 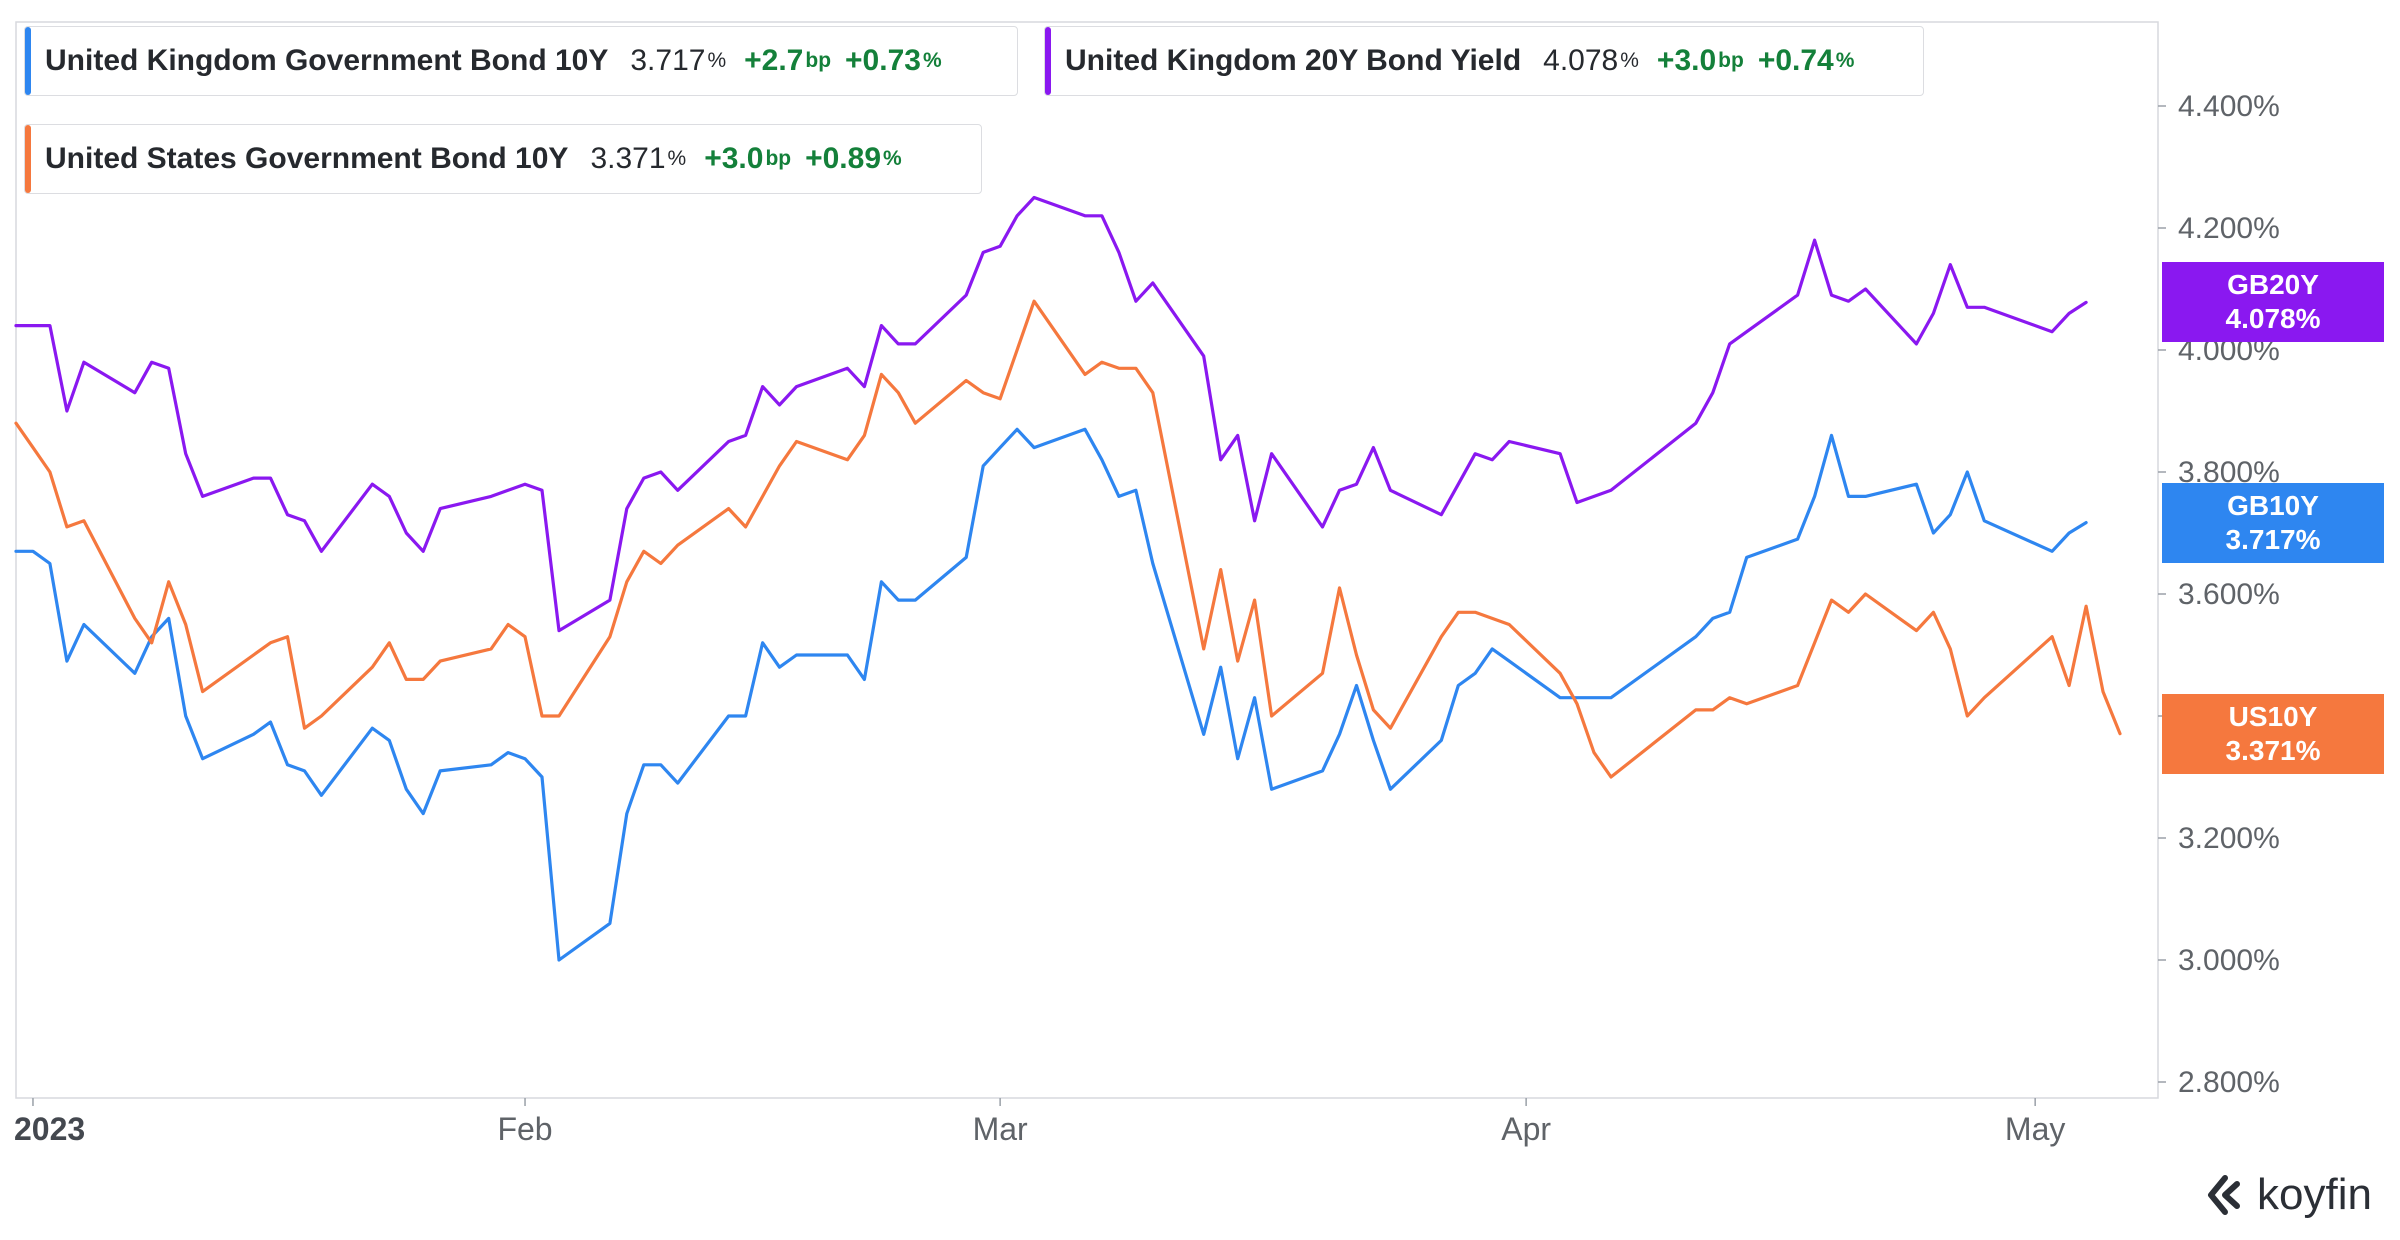 I want to click on brand-name: koyfin, so click(x=2314, y=1194).